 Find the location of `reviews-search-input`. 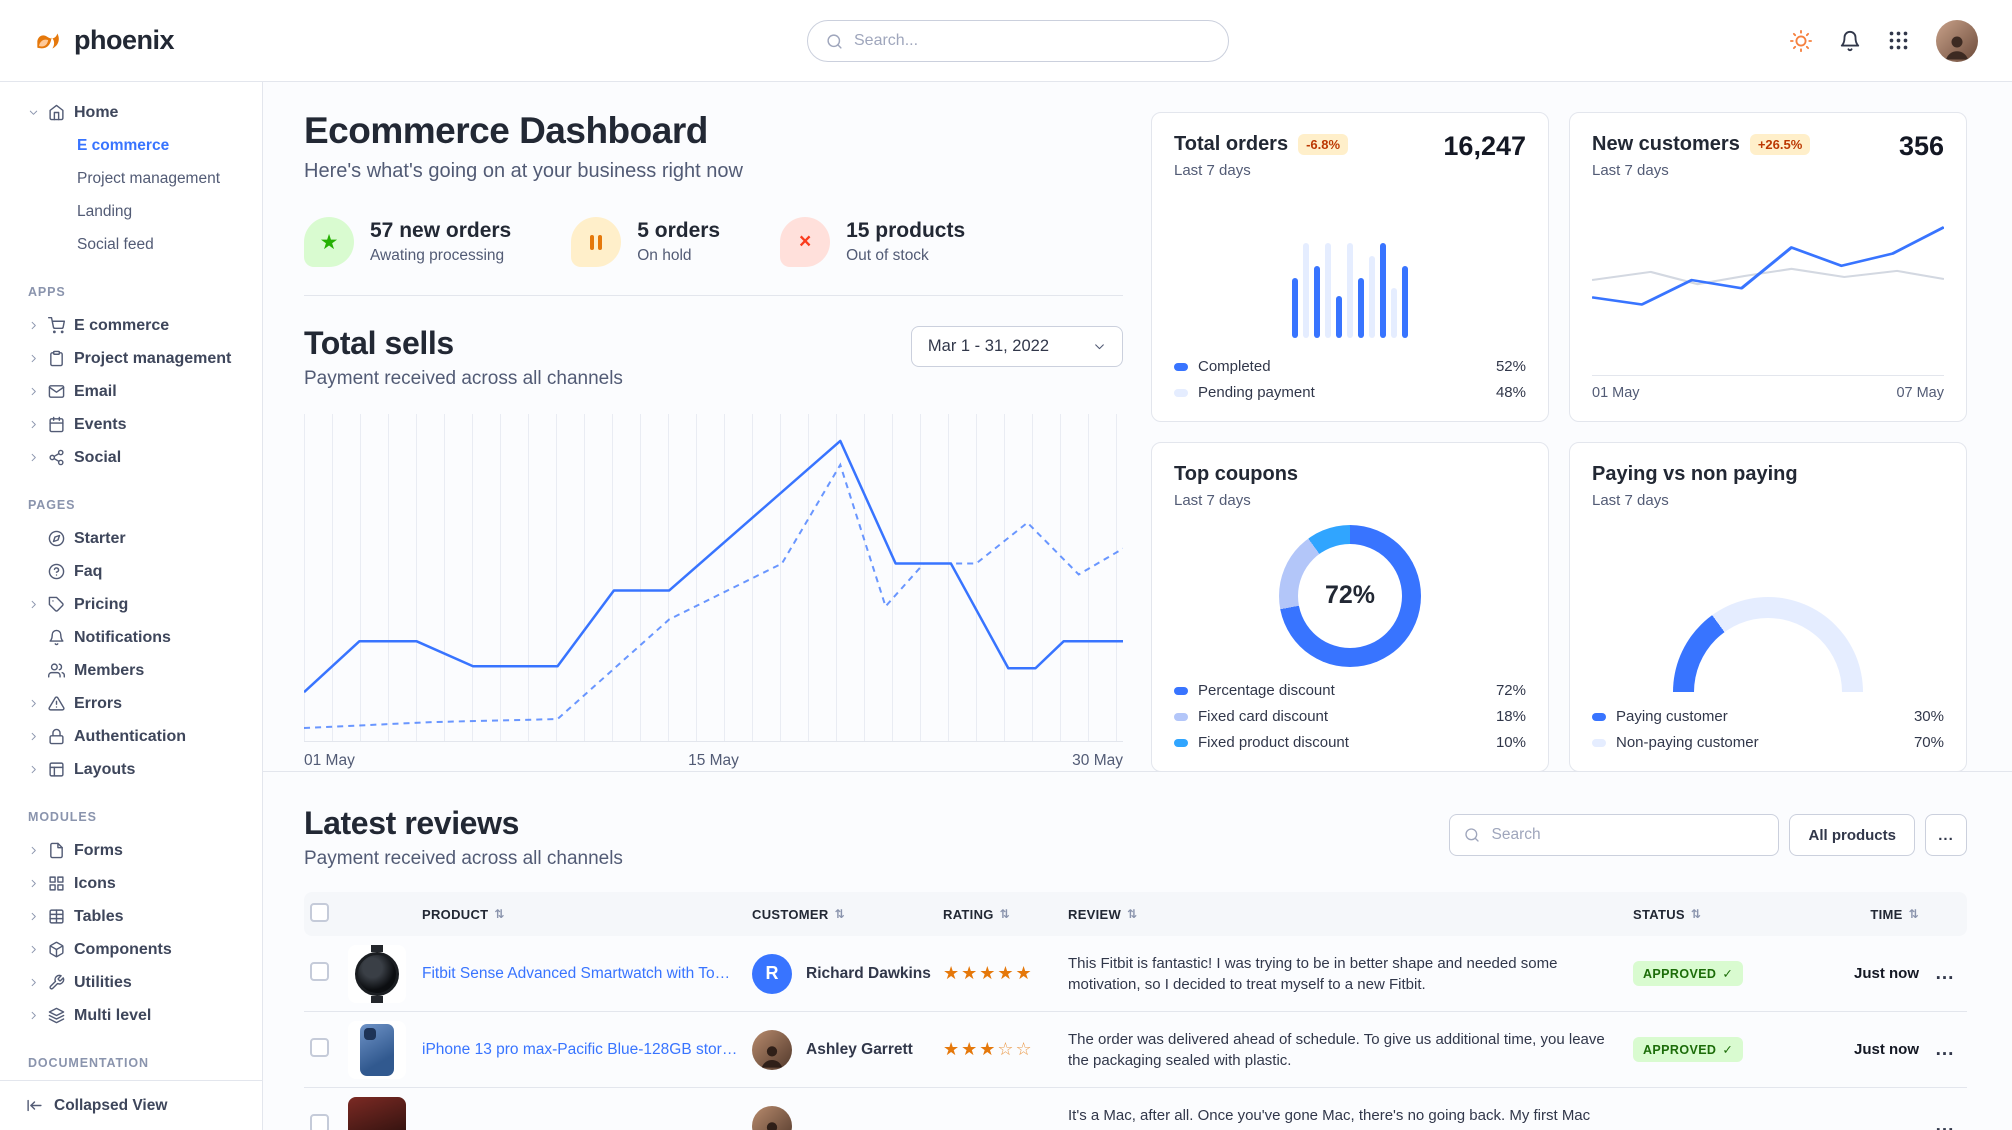

reviews-search-input is located at coordinates (1628, 835).